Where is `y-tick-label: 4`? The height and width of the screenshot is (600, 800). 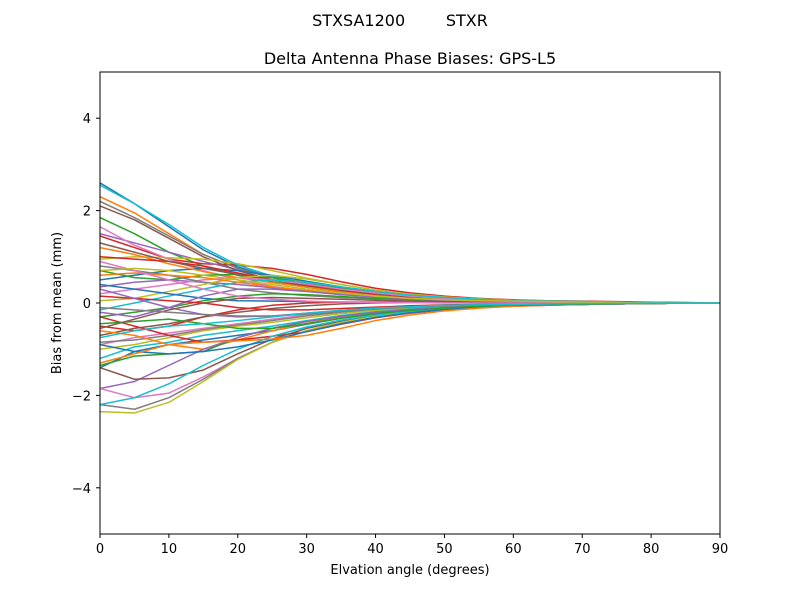 y-tick-label: 4 is located at coordinates (87, 119).